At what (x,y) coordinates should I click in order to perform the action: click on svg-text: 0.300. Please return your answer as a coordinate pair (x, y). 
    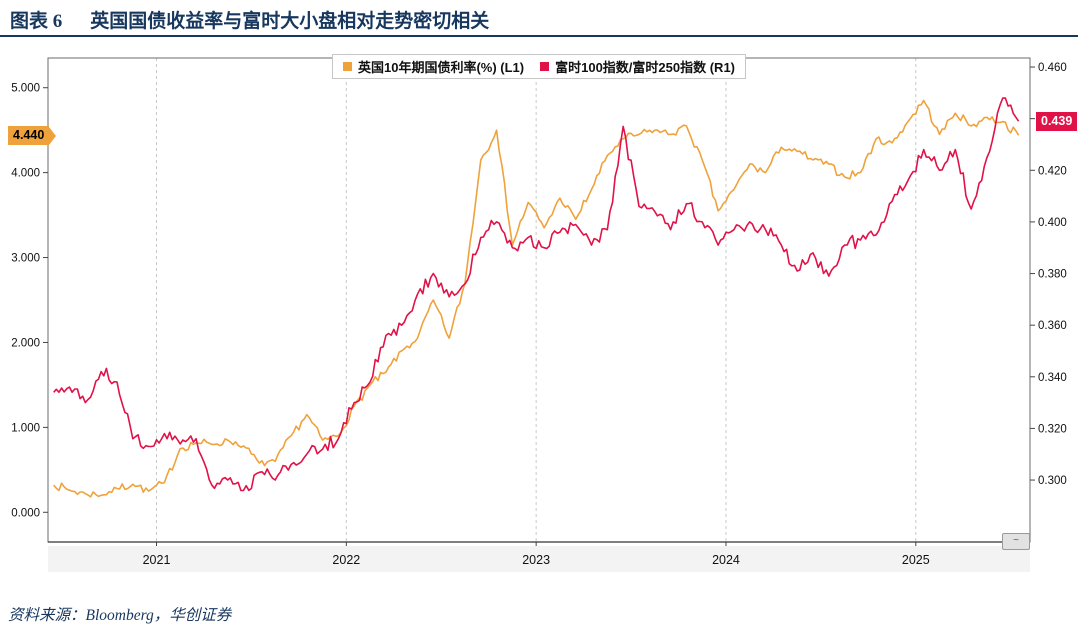
    Looking at the image, I should click on (1052, 481).